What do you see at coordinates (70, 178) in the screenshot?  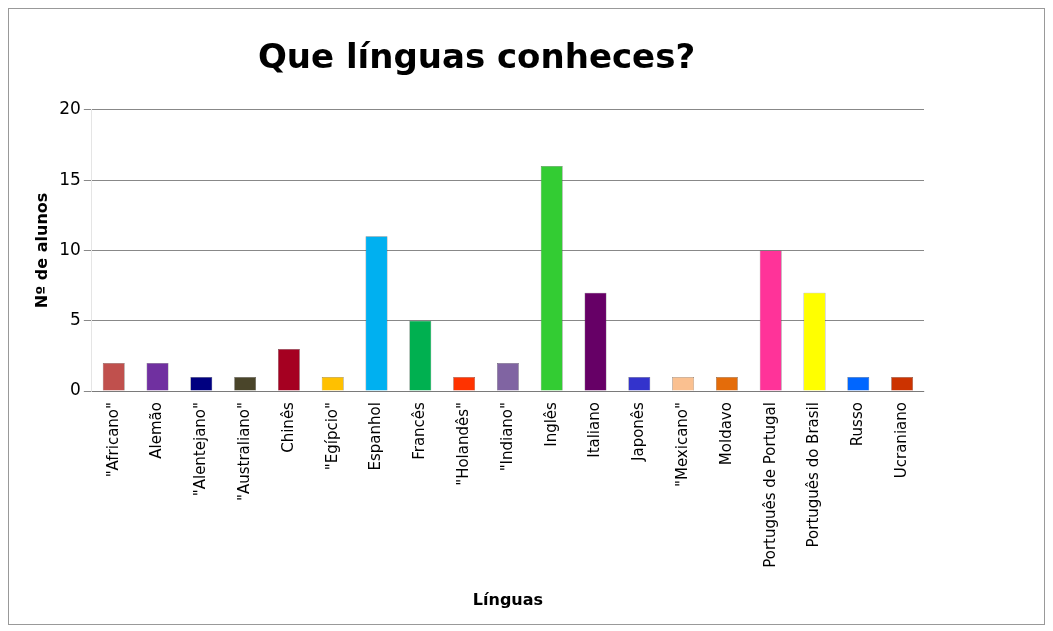 I see `y-tick-label: 15` at bounding box center [70, 178].